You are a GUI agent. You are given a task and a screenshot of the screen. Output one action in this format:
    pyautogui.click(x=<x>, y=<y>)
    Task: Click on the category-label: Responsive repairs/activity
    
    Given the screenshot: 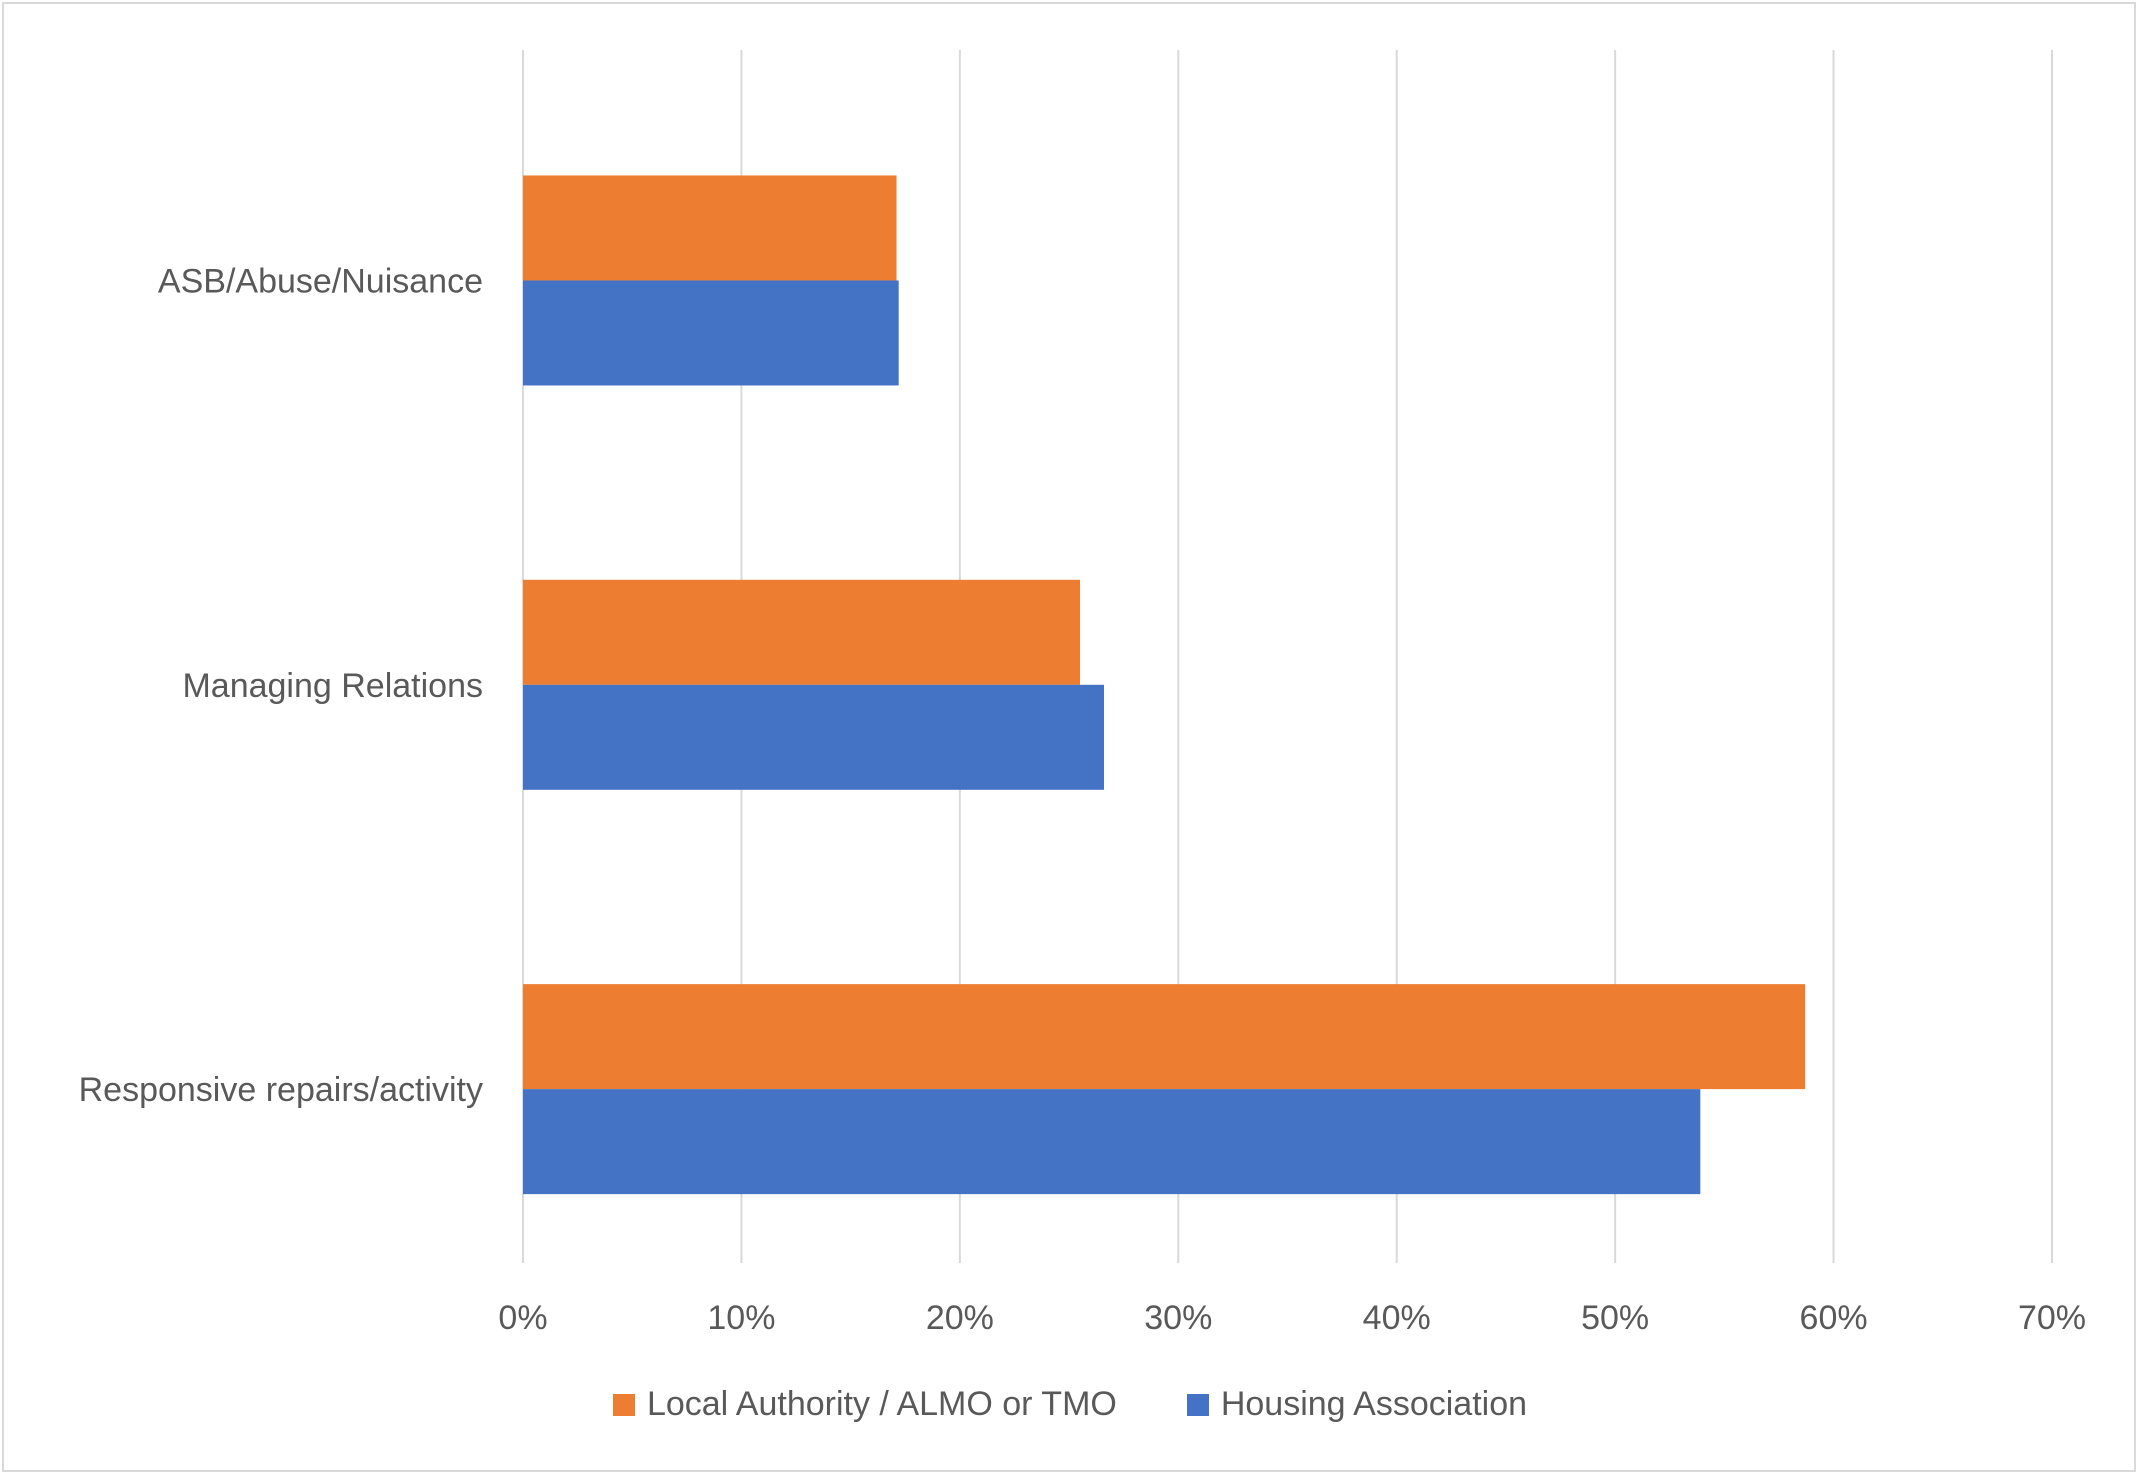 What is the action you would take?
    pyautogui.click(x=281, y=1090)
    